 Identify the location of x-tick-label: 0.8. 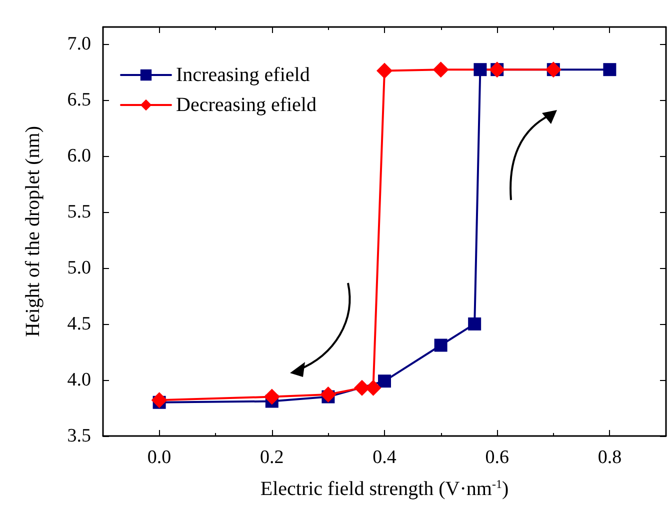
(610, 457).